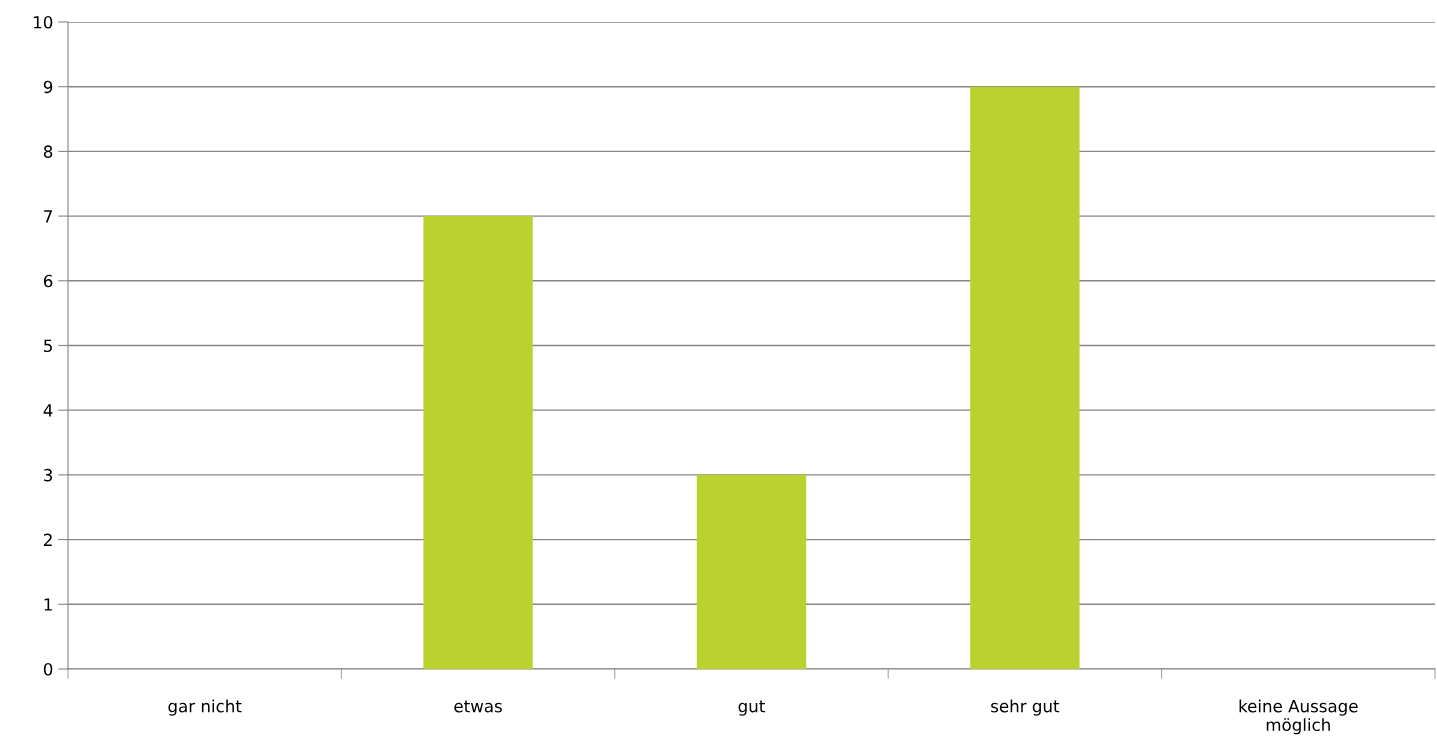 This screenshot has height=753, width=1437. I want to click on x-tick-label: etwas, so click(478, 706).